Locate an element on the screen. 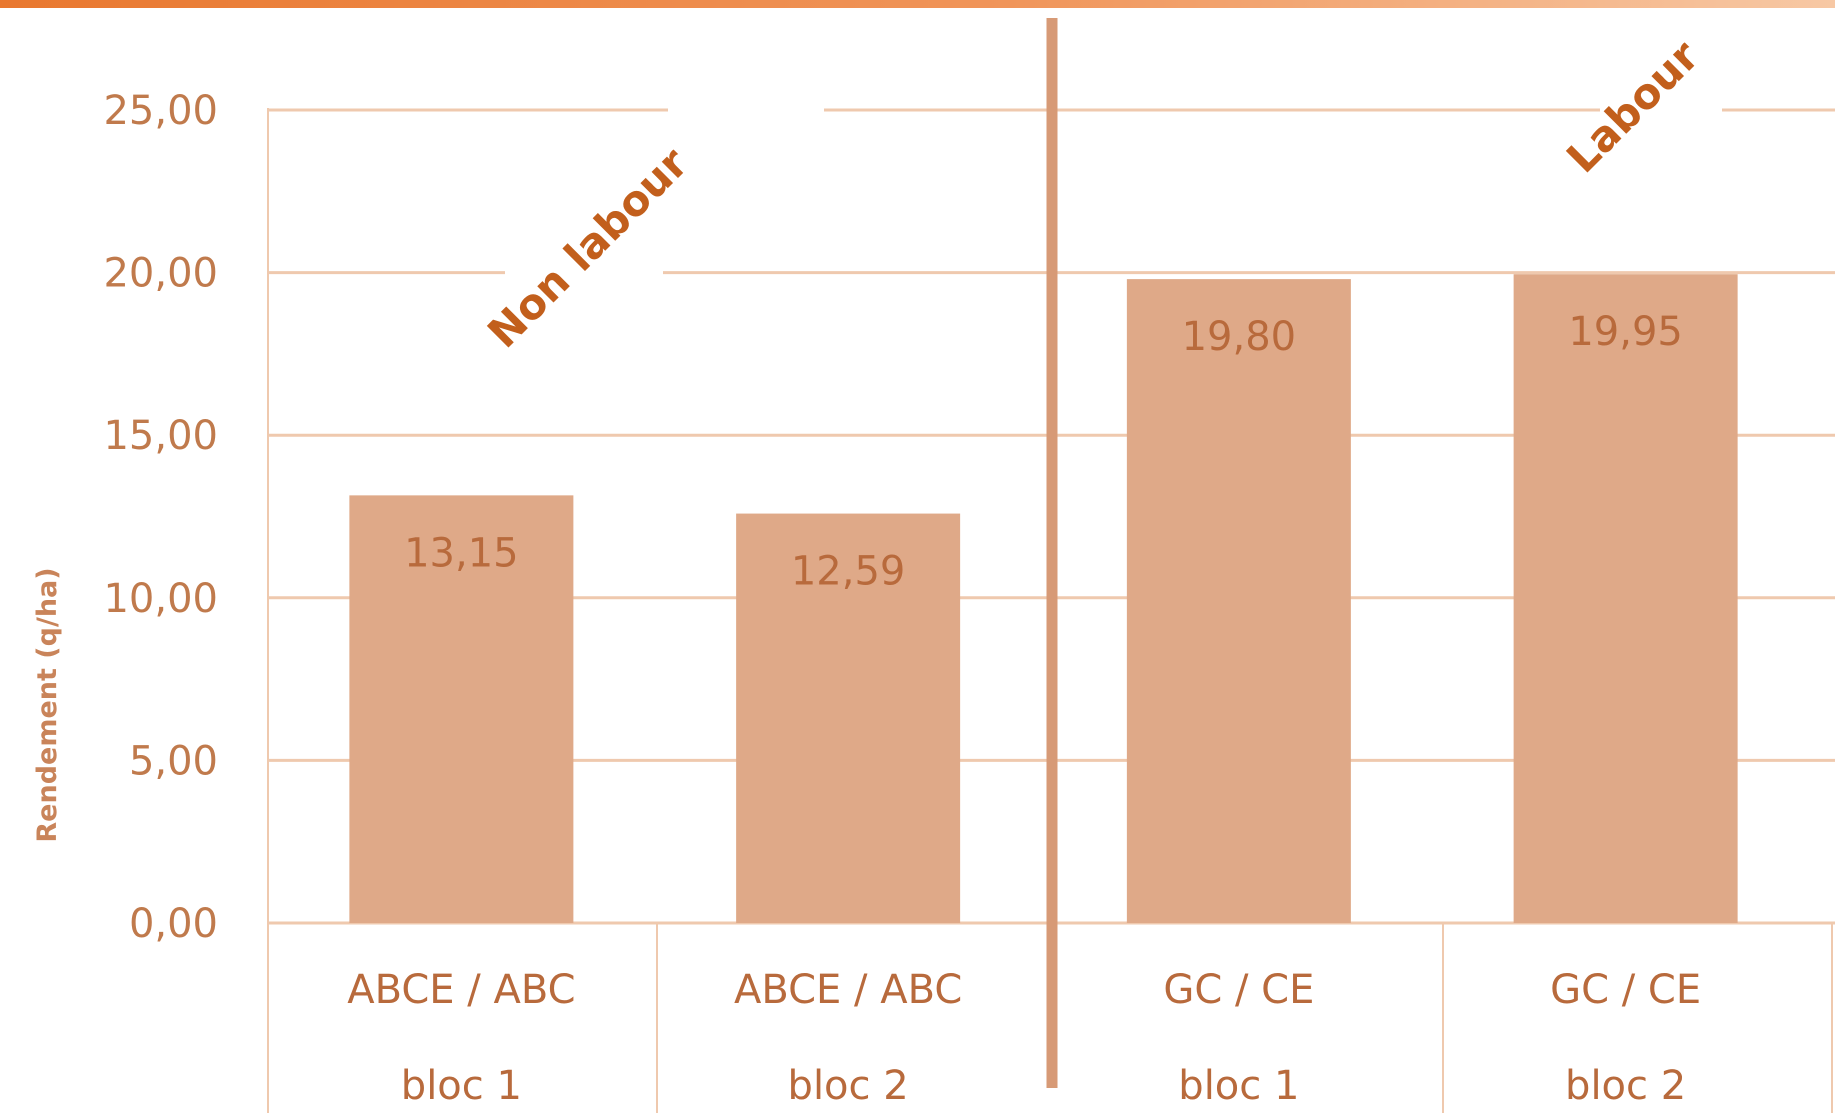  y-tick-label: 10,00 is located at coordinates (160, 599).